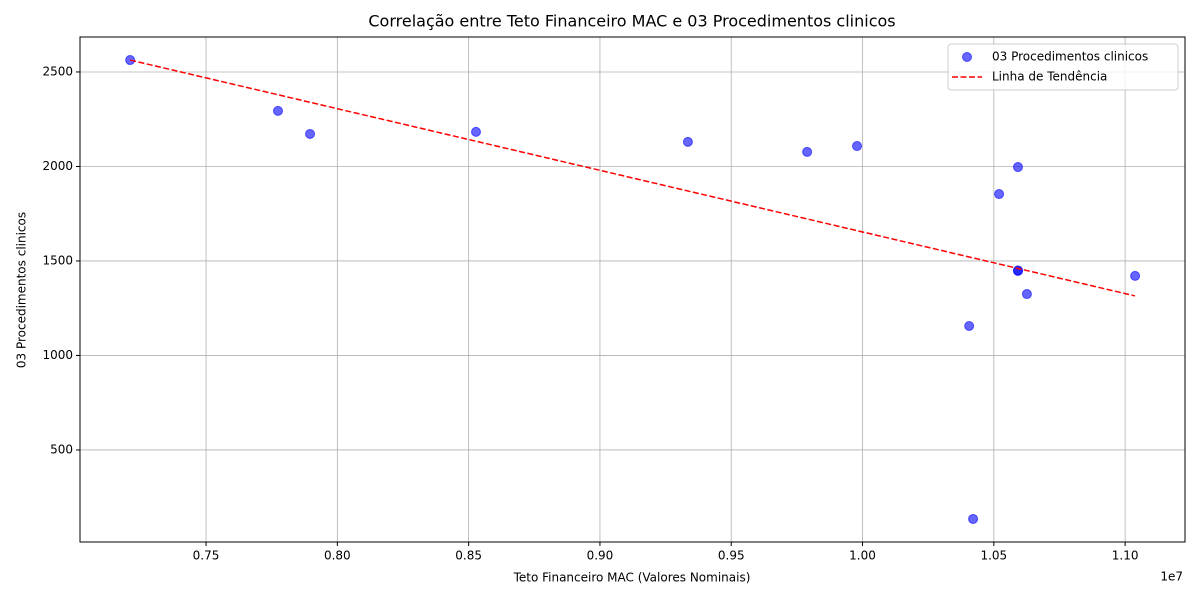 This screenshot has width=1200, height=604. What do you see at coordinates (468, 556) in the screenshot?
I see `x-tick-label: 0.85` at bounding box center [468, 556].